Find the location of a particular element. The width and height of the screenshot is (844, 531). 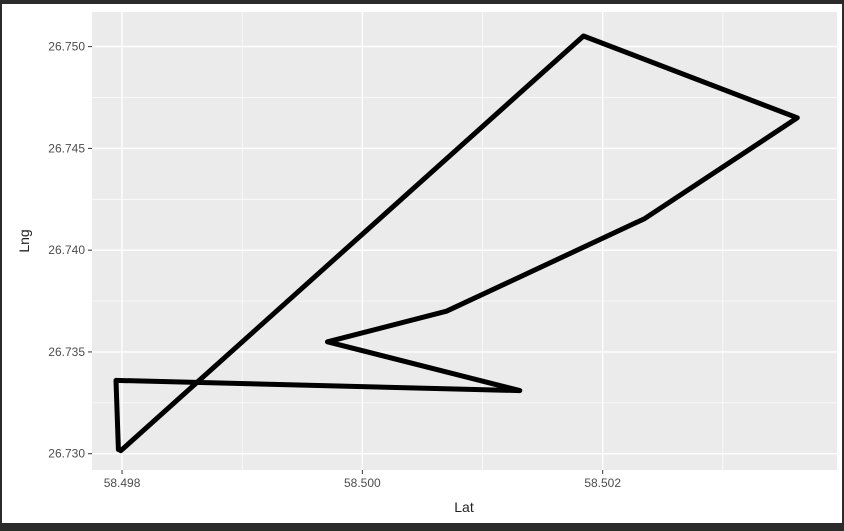

x-tick-label: 58.500 is located at coordinates (362, 483).